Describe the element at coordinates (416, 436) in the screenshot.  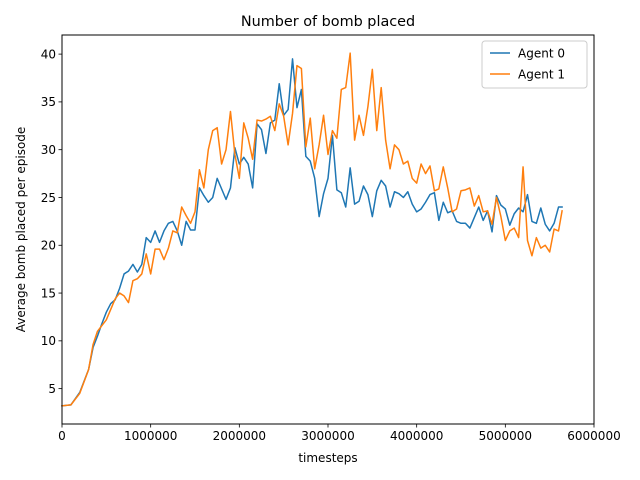
I see `x-tick-label: 4000000` at that location.